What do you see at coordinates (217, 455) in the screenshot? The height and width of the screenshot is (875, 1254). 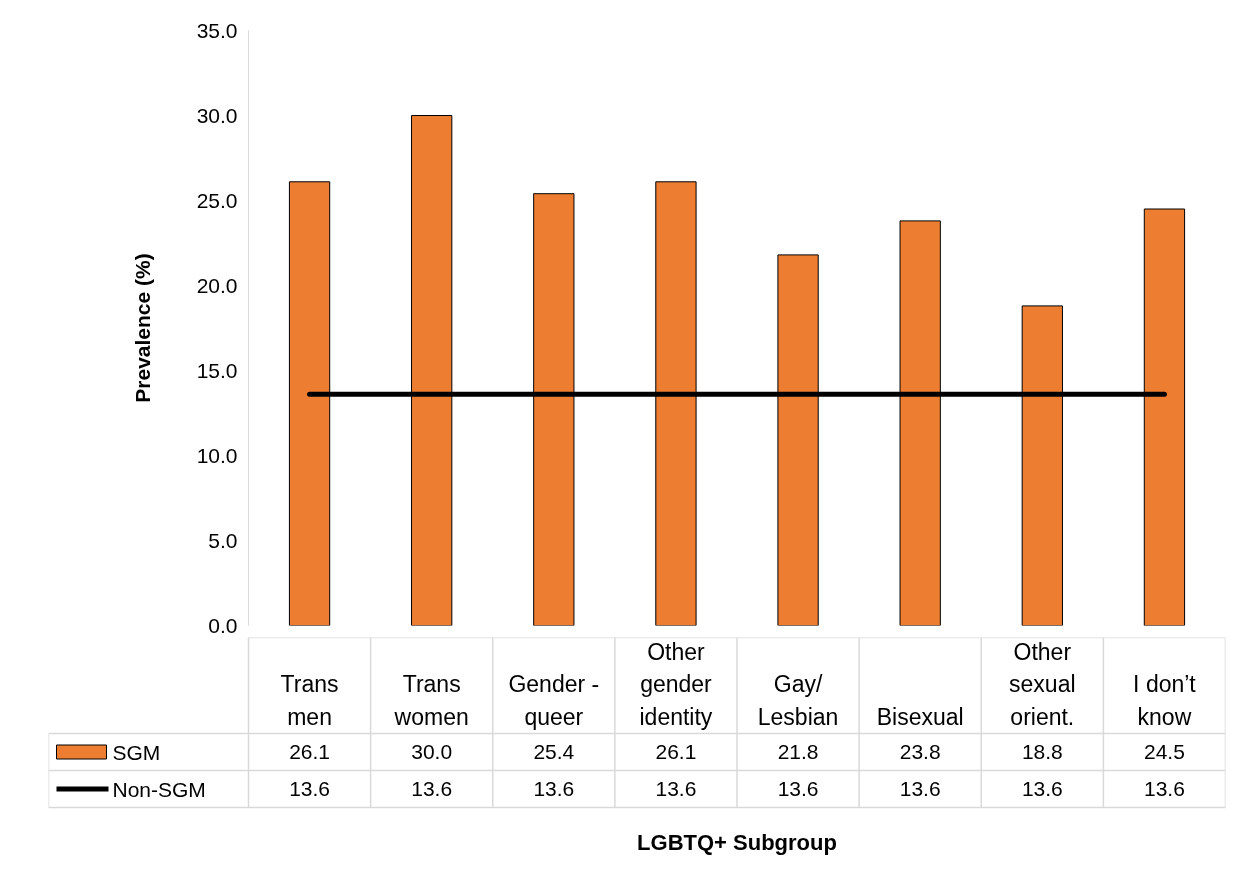 I see `y-tick-label: 10.0` at bounding box center [217, 455].